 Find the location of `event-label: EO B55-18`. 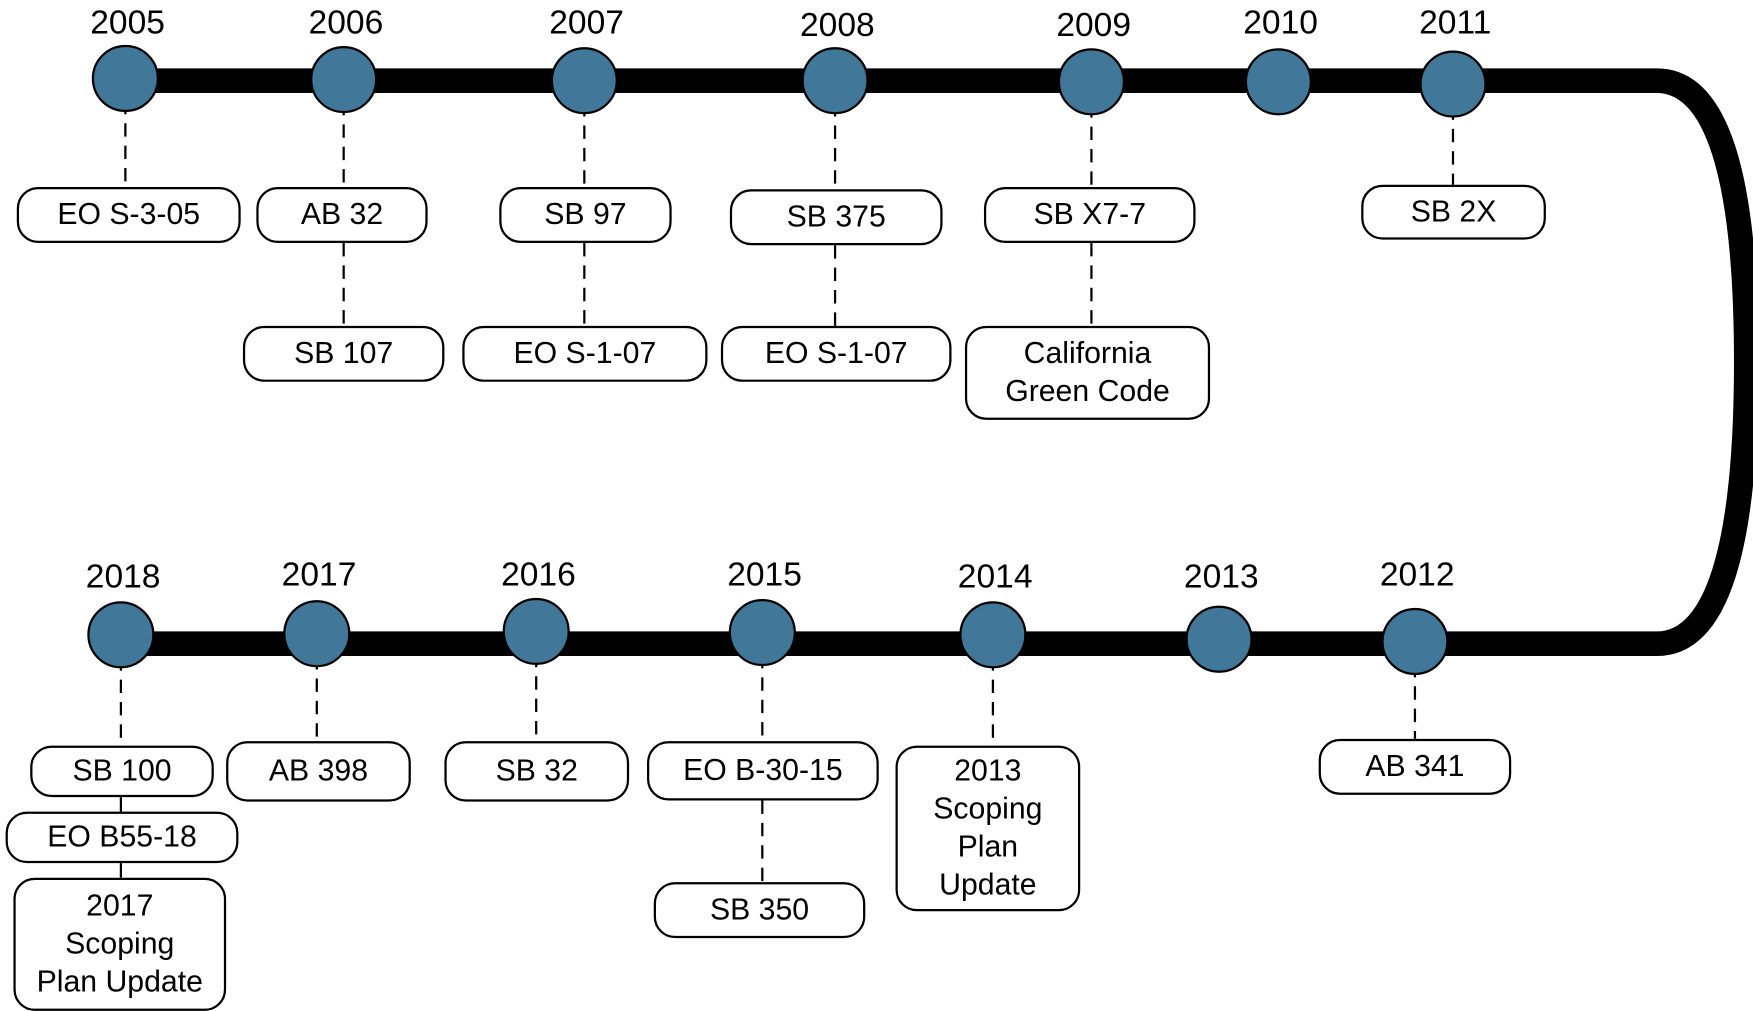

event-label: EO B55-18 is located at coordinates (122, 837).